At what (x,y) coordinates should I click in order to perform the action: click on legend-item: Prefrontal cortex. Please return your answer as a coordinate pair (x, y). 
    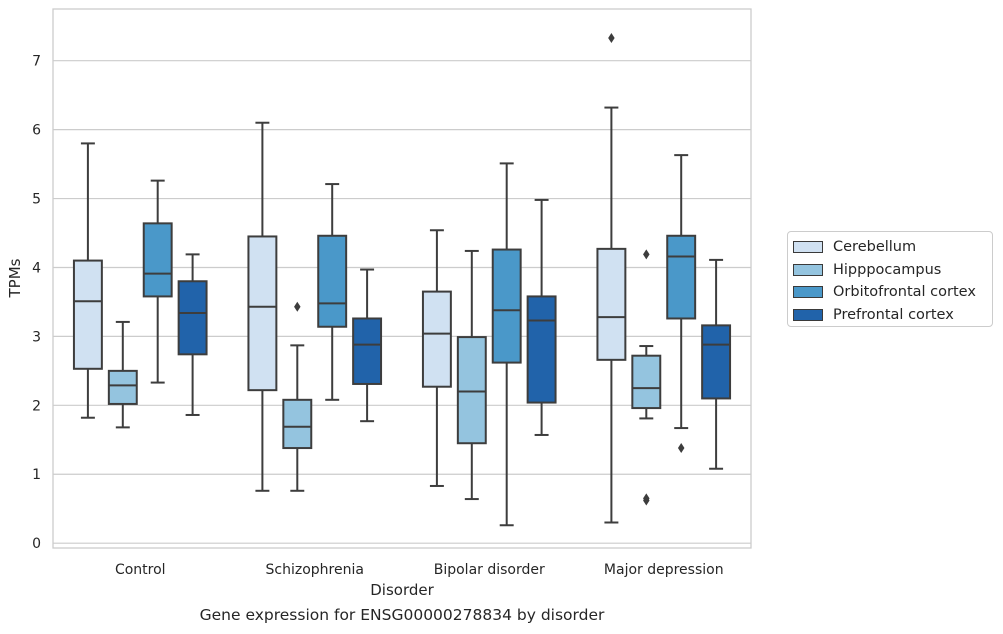
    Looking at the image, I should click on (890, 315).